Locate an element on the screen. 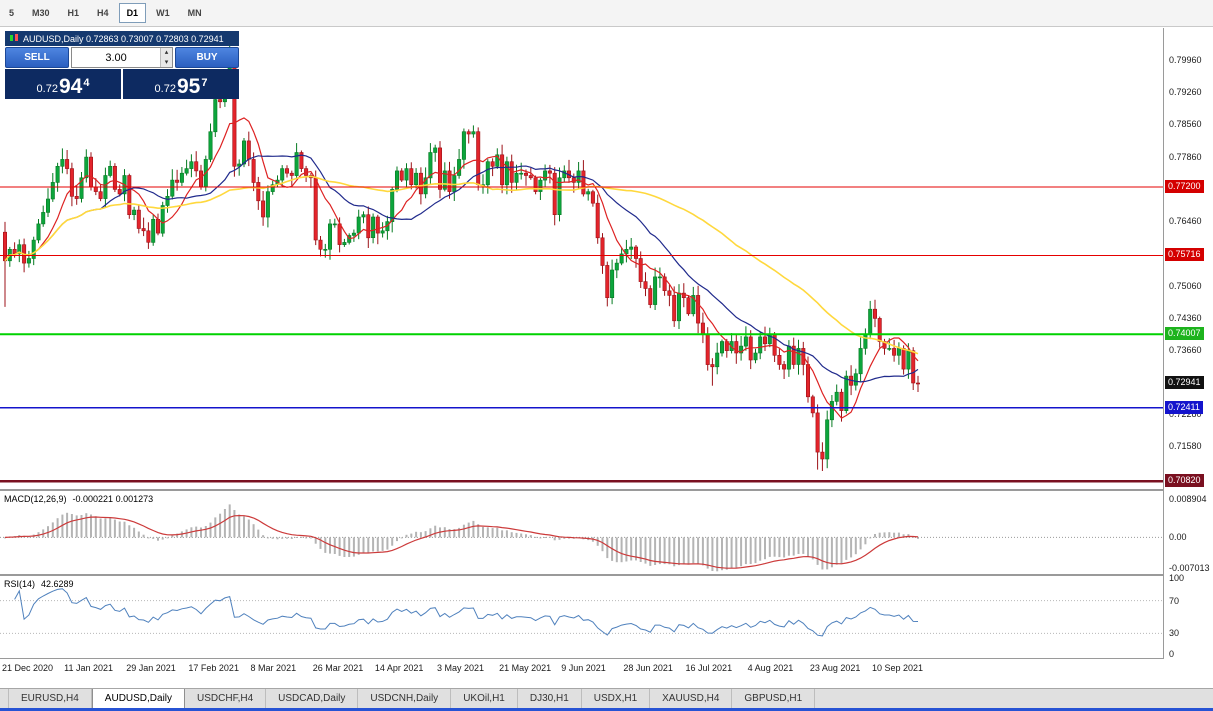 The width and height of the screenshot is (1213, 711). price-axis-label: 0.74360 is located at coordinates (1185, 317).